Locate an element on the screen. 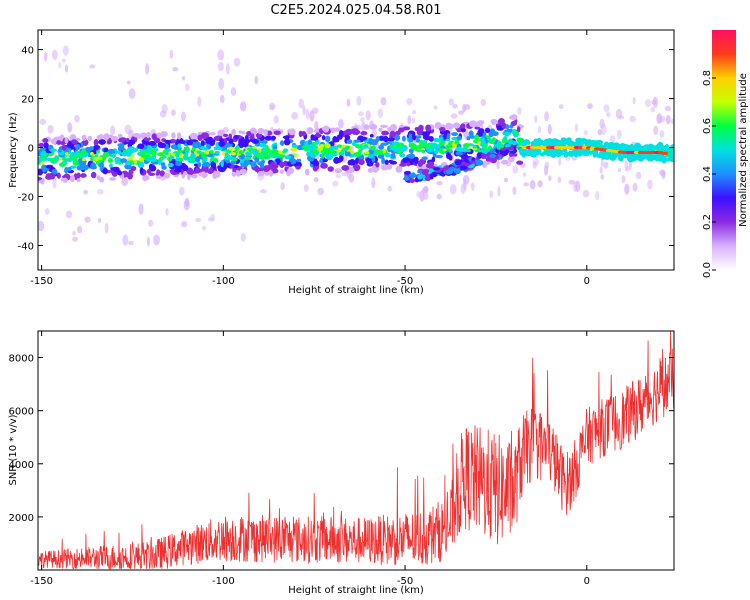 Image resolution: width=750 pixels, height=600 pixels. spectrogram-x-tick-label: 0 is located at coordinates (587, 281).